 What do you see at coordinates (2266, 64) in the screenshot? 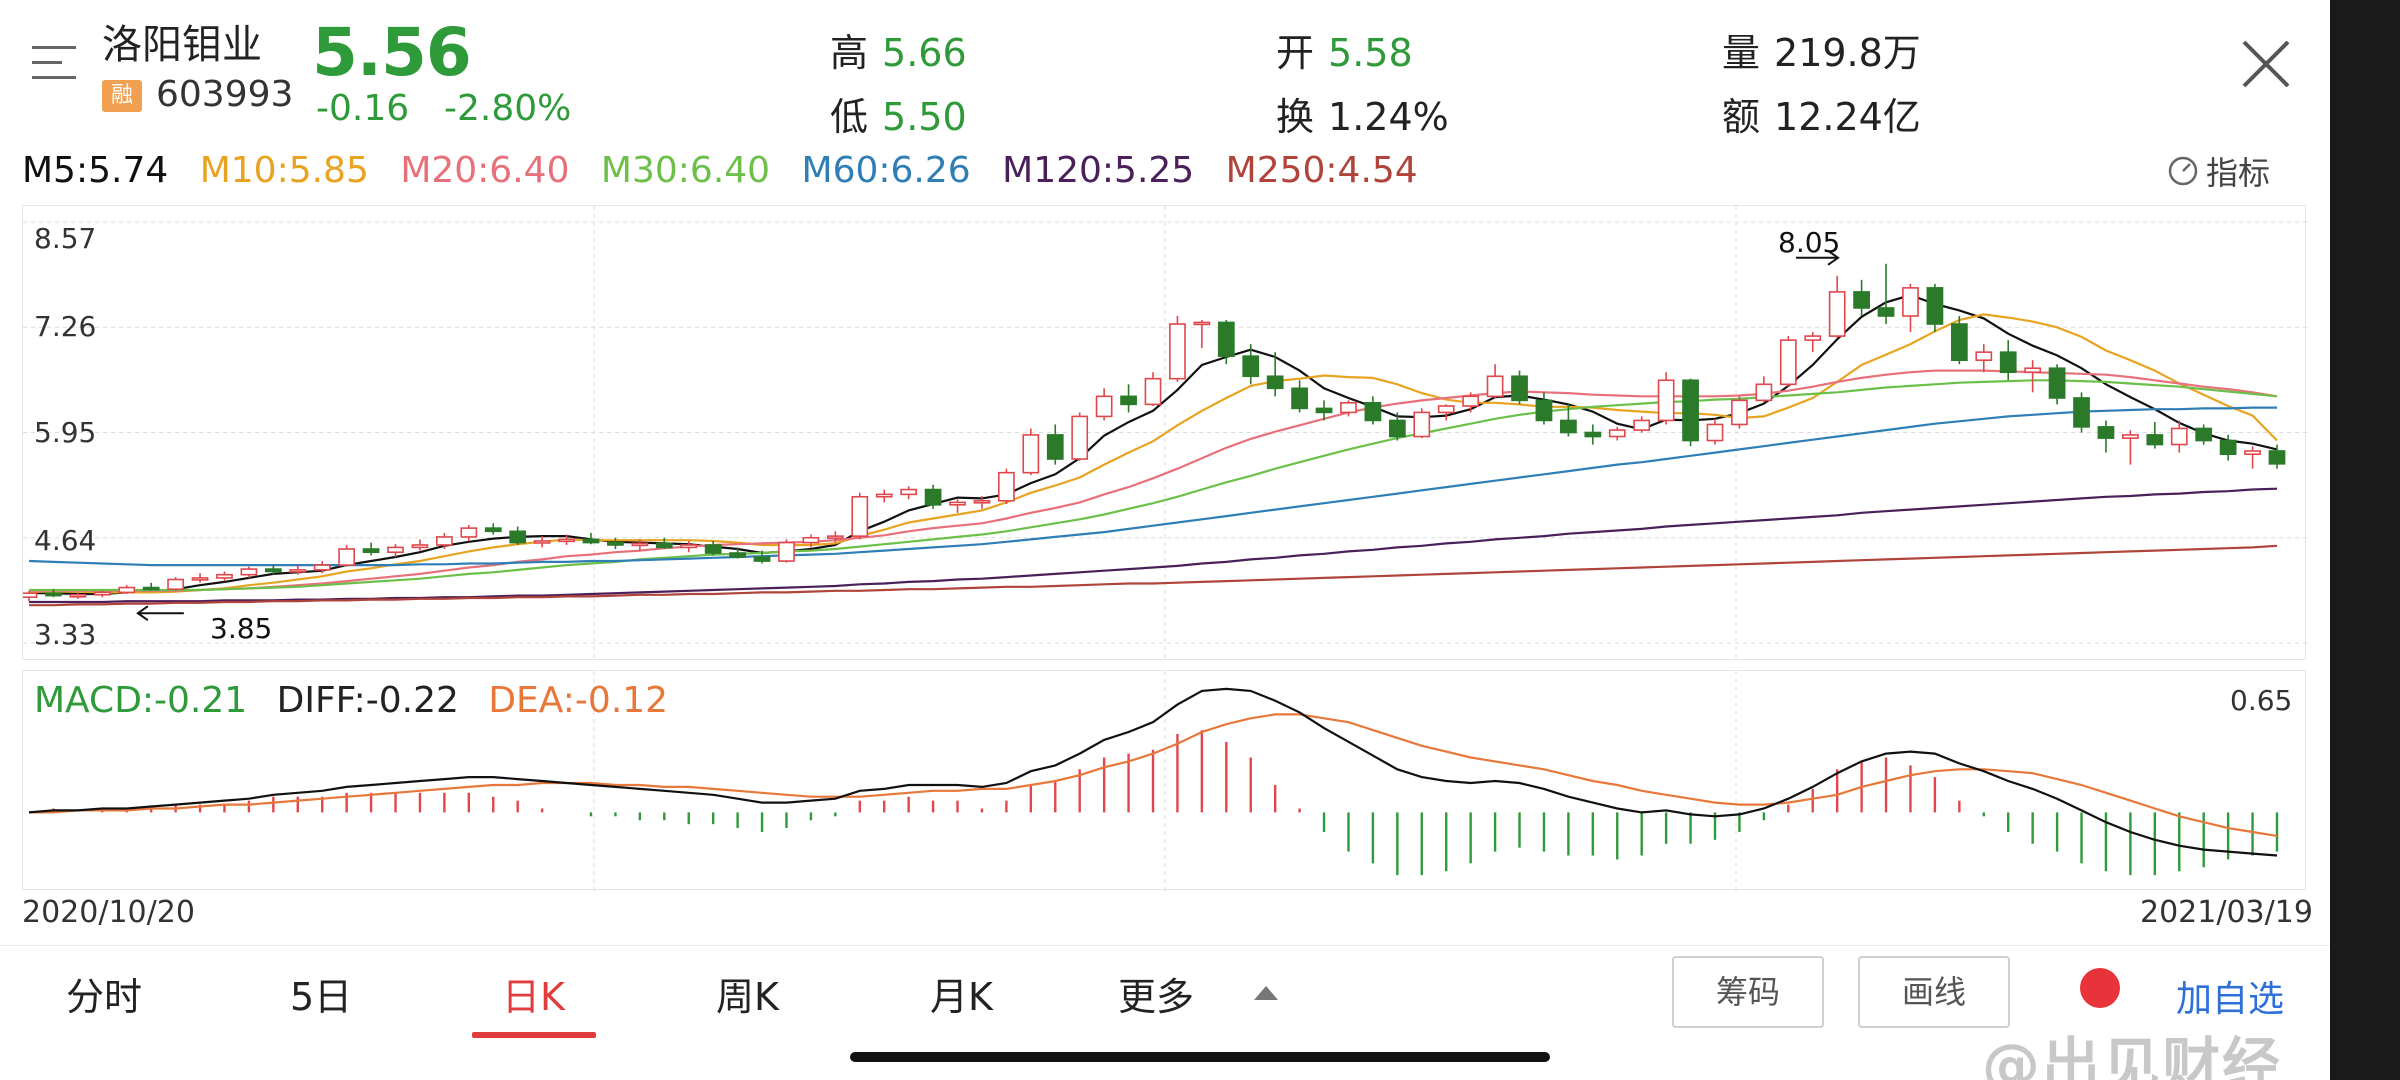
I see `close-icon` at bounding box center [2266, 64].